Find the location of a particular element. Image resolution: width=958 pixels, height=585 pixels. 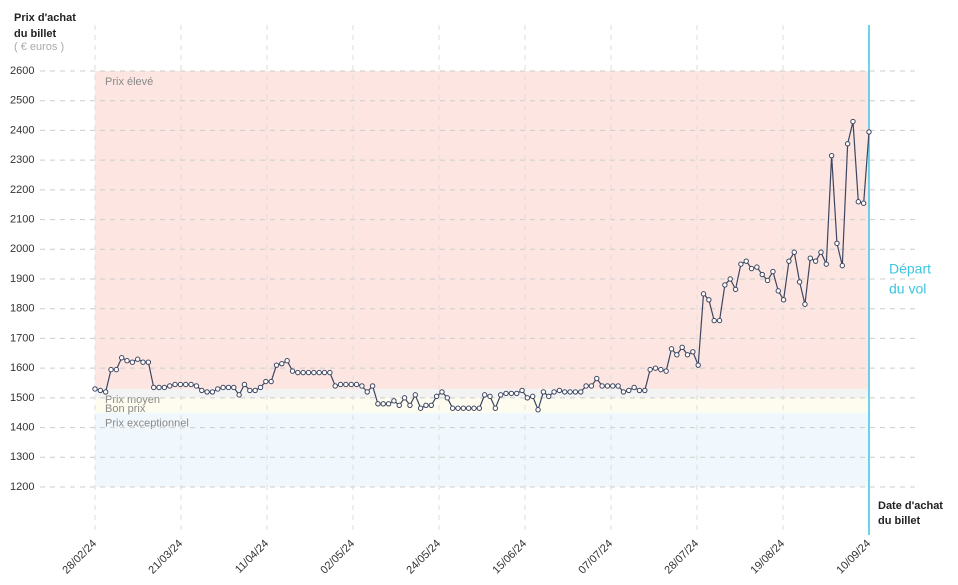

y-tick-label: 1200 is located at coordinates (22, 487).